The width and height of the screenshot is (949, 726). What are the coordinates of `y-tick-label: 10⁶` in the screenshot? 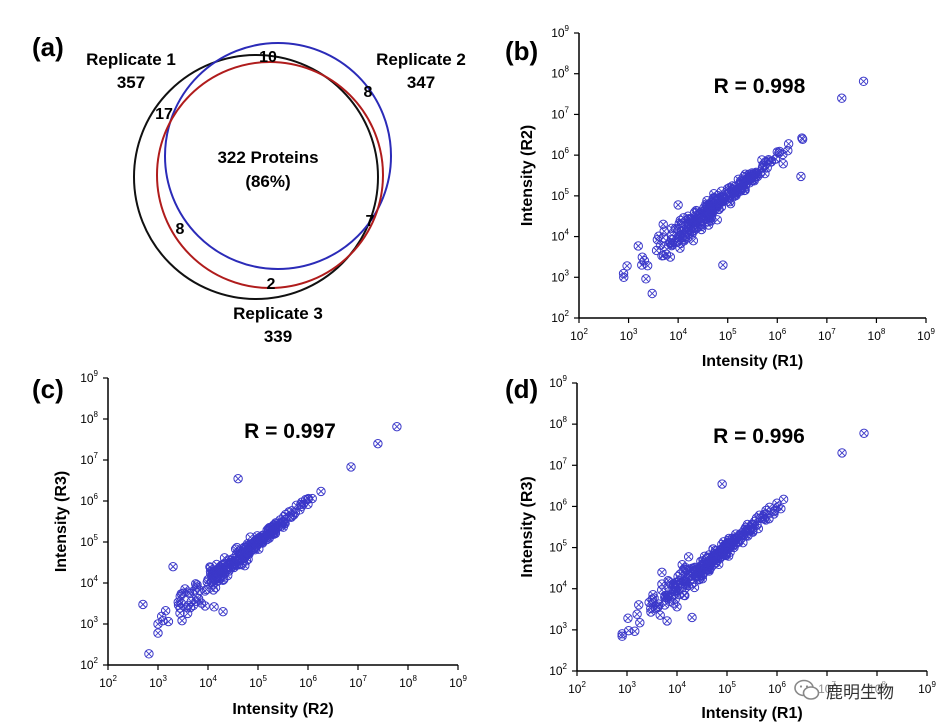 It's located at (558, 505).